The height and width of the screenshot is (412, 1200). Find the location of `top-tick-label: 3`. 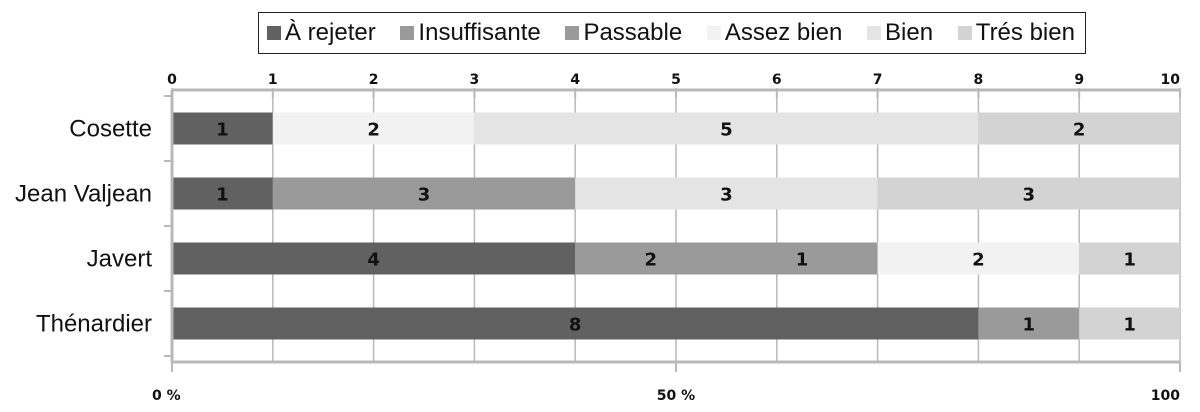

top-tick-label: 3 is located at coordinates (475, 80).